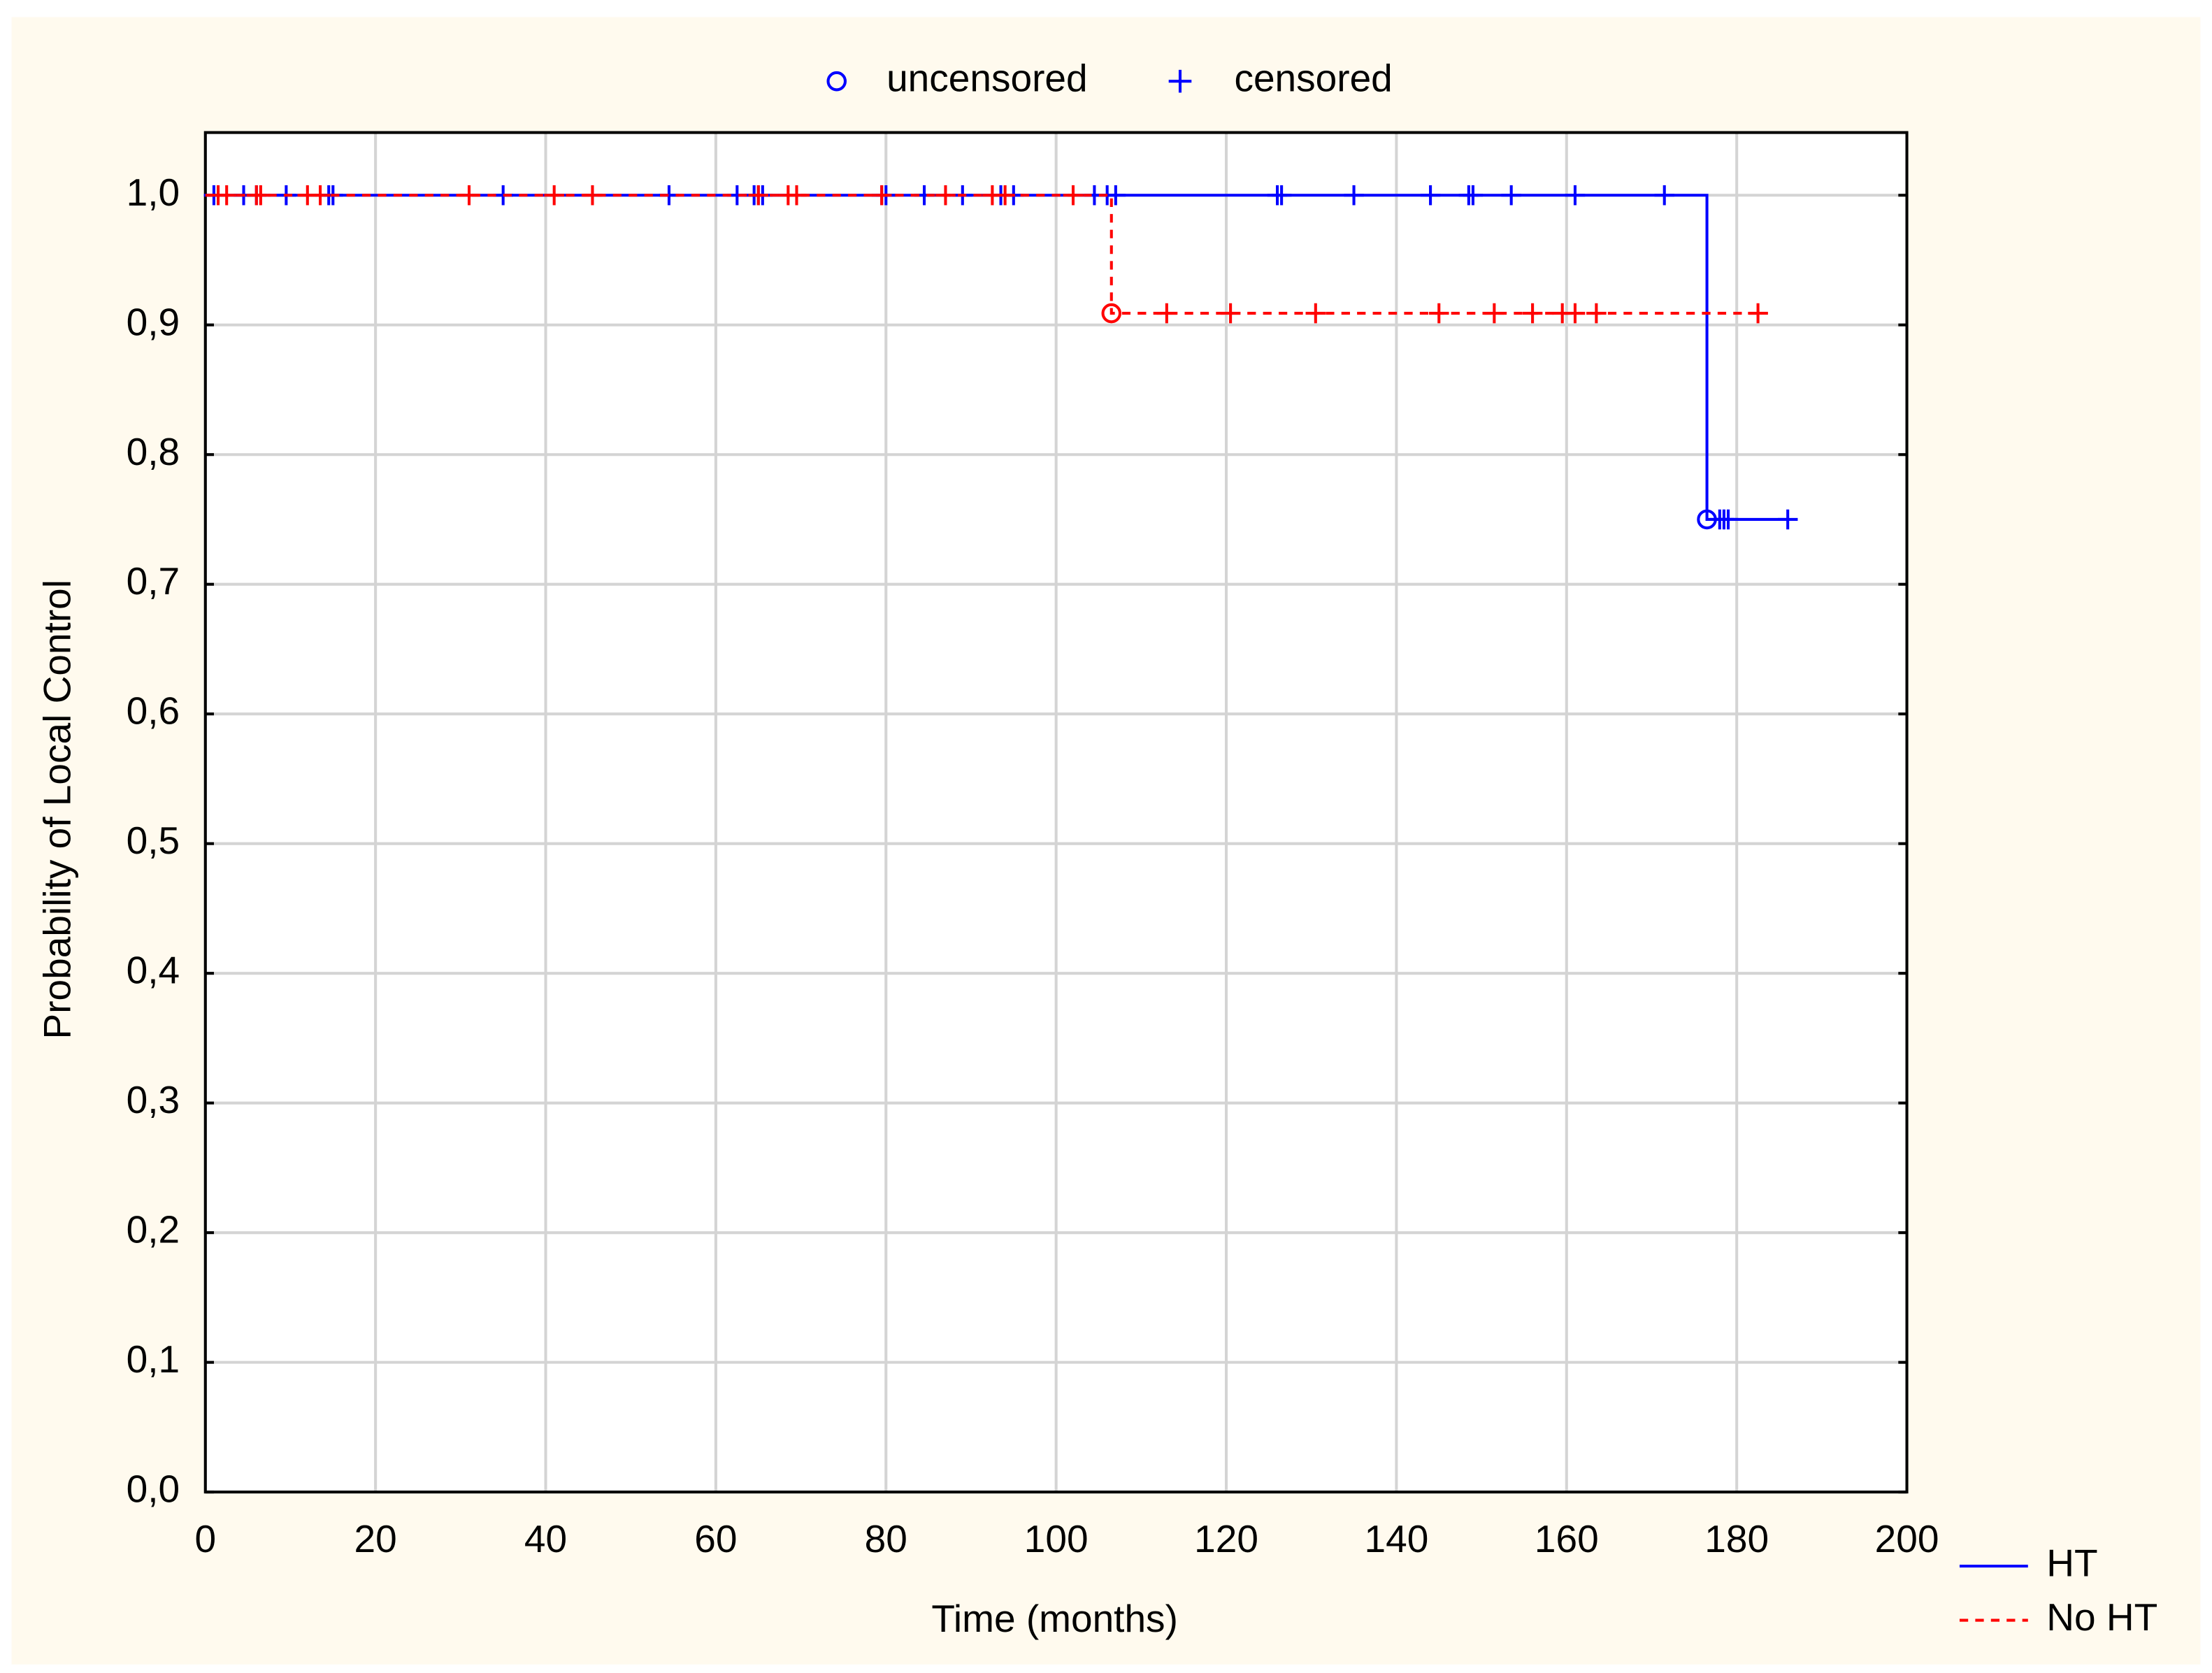  What do you see at coordinates (153, 581) in the screenshot?
I see `y-tick-label: 0,7` at bounding box center [153, 581].